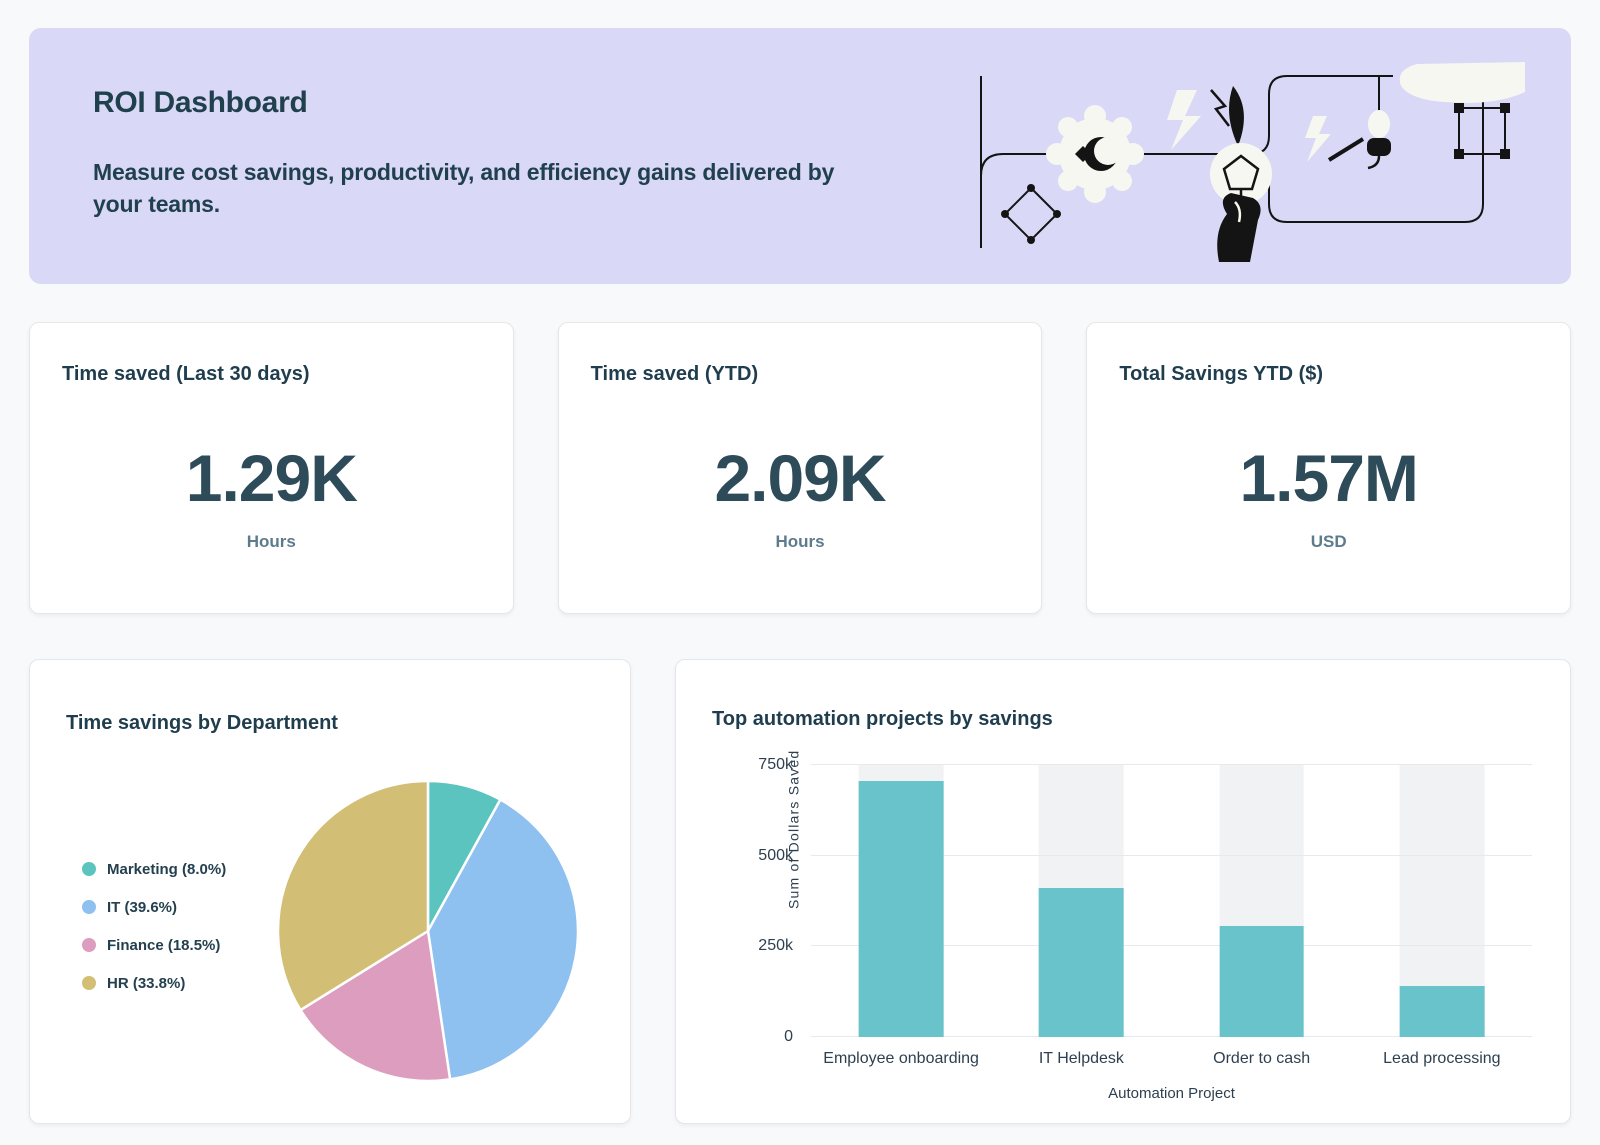 The height and width of the screenshot is (1145, 1600). What do you see at coordinates (775, 764) in the screenshot?
I see `y-tick-label: 750k` at bounding box center [775, 764].